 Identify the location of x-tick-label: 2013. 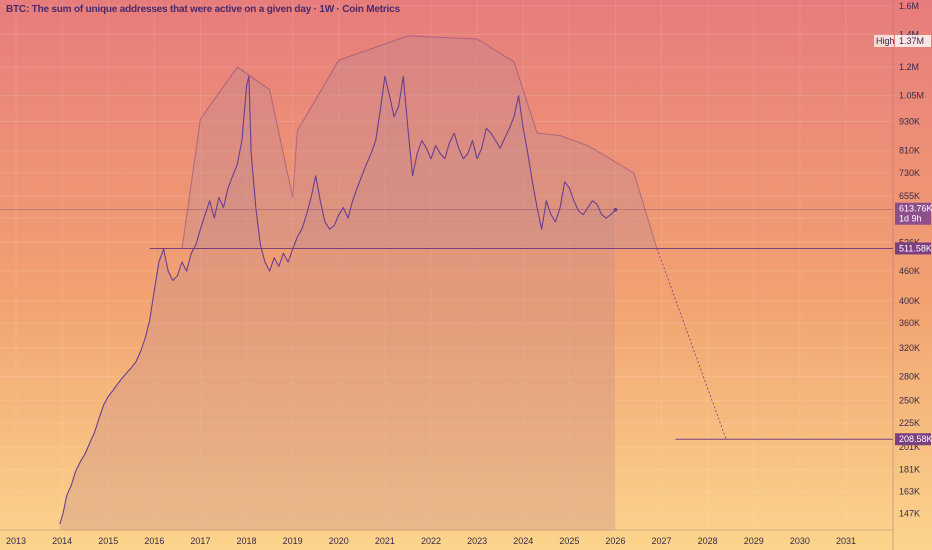
(16, 541).